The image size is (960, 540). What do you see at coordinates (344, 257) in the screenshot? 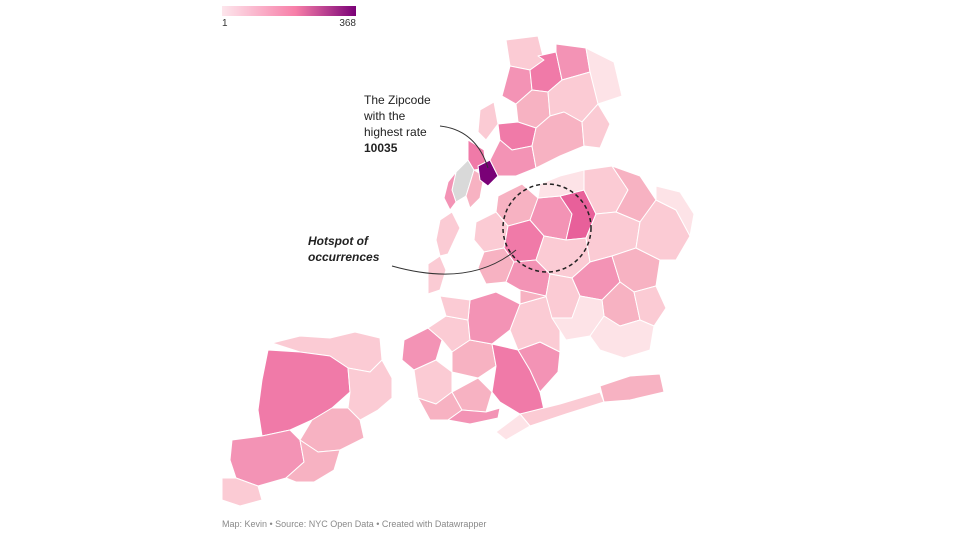
I see `hotspot-annotation-line2: occurrences` at bounding box center [344, 257].